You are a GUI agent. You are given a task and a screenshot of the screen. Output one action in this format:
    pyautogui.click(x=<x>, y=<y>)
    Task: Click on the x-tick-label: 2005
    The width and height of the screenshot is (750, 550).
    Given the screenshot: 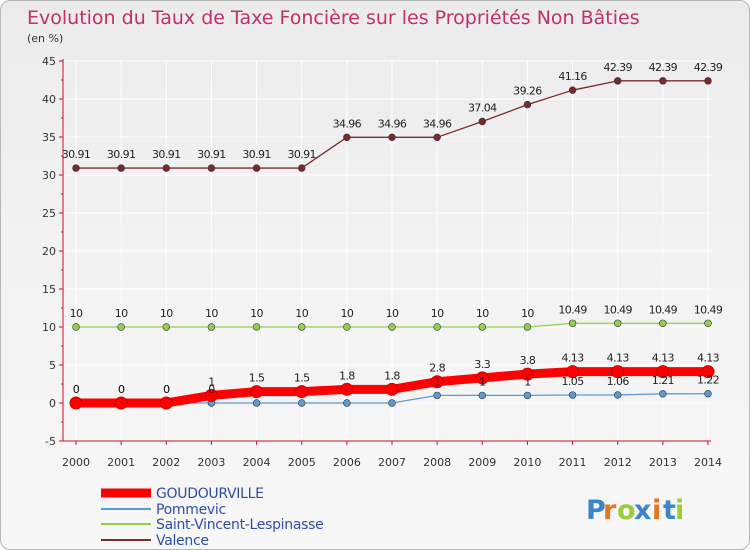 What is the action you would take?
    pyautogui.click(x=302, y=462)
    